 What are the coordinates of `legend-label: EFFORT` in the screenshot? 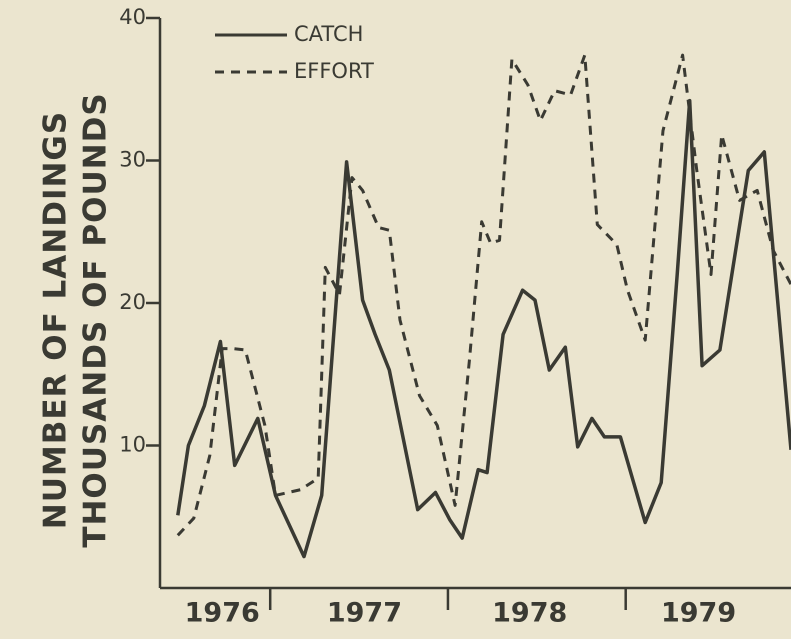 It's located at (334, 71).